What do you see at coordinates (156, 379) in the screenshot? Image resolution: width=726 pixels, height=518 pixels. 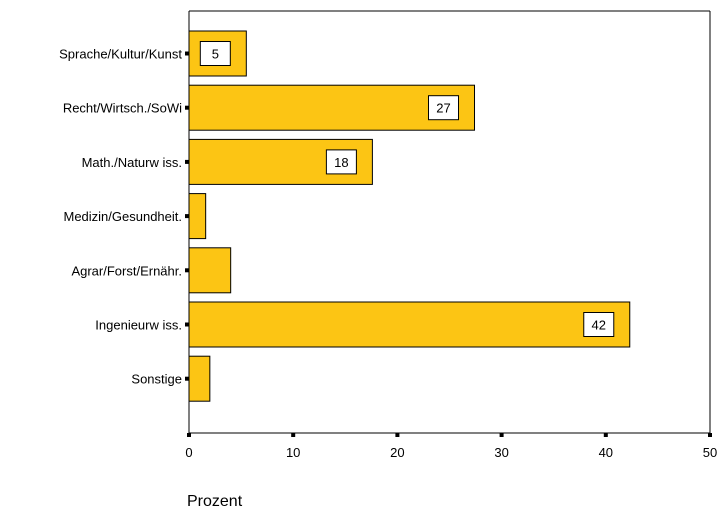 I see `category-label: Sonstige` at bounding box center [156, 379].